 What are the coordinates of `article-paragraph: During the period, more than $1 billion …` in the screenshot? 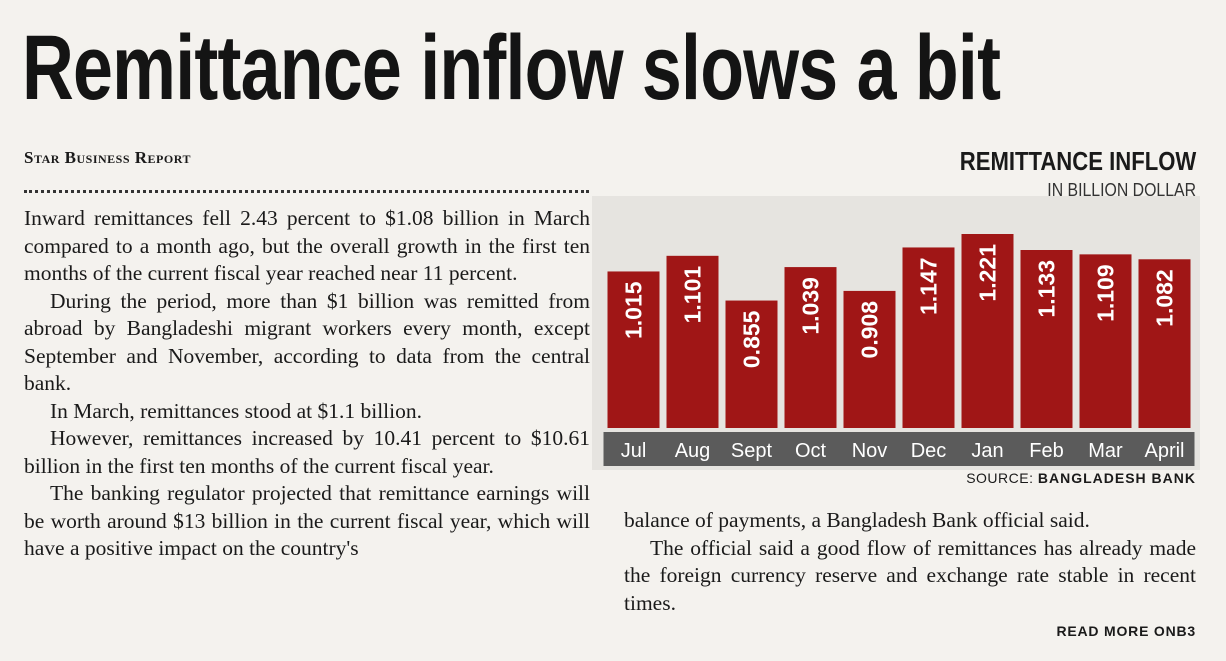 It's located at (307, 342).